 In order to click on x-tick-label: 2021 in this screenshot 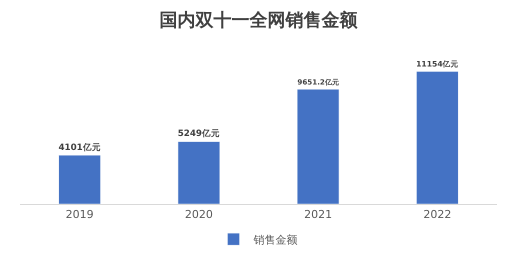, I will do `click(318, 215)`.